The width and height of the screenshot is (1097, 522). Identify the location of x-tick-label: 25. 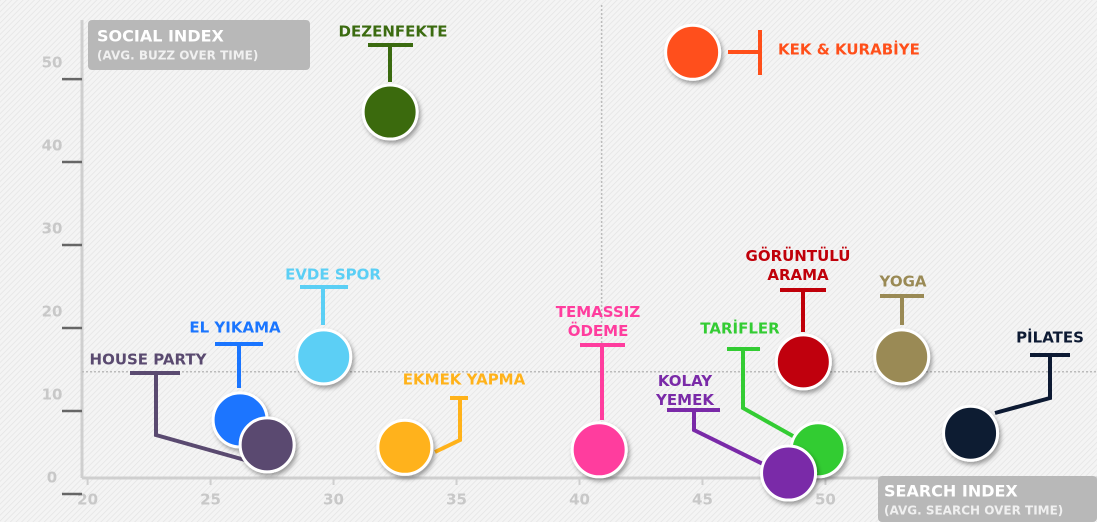
(210, 500).